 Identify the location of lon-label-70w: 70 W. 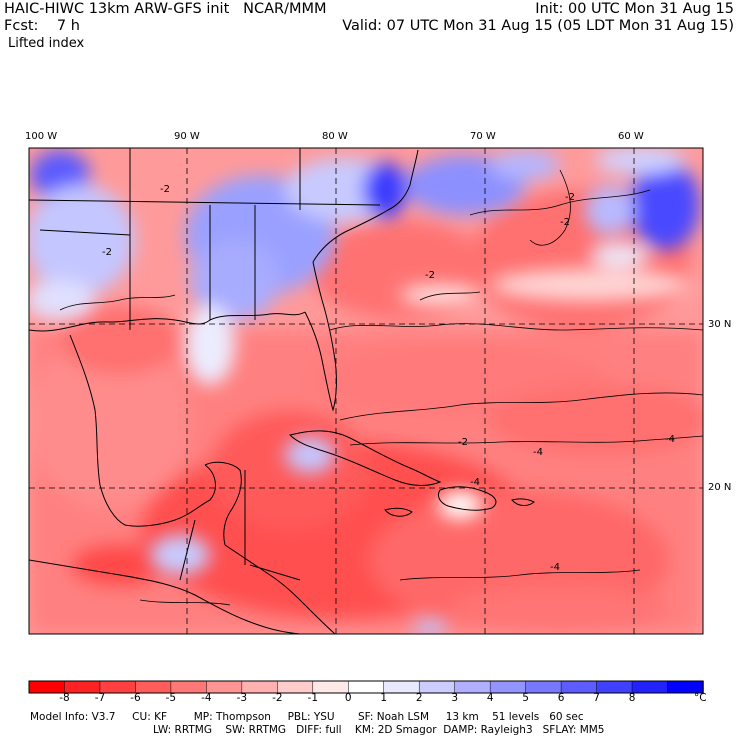
(483, 136).